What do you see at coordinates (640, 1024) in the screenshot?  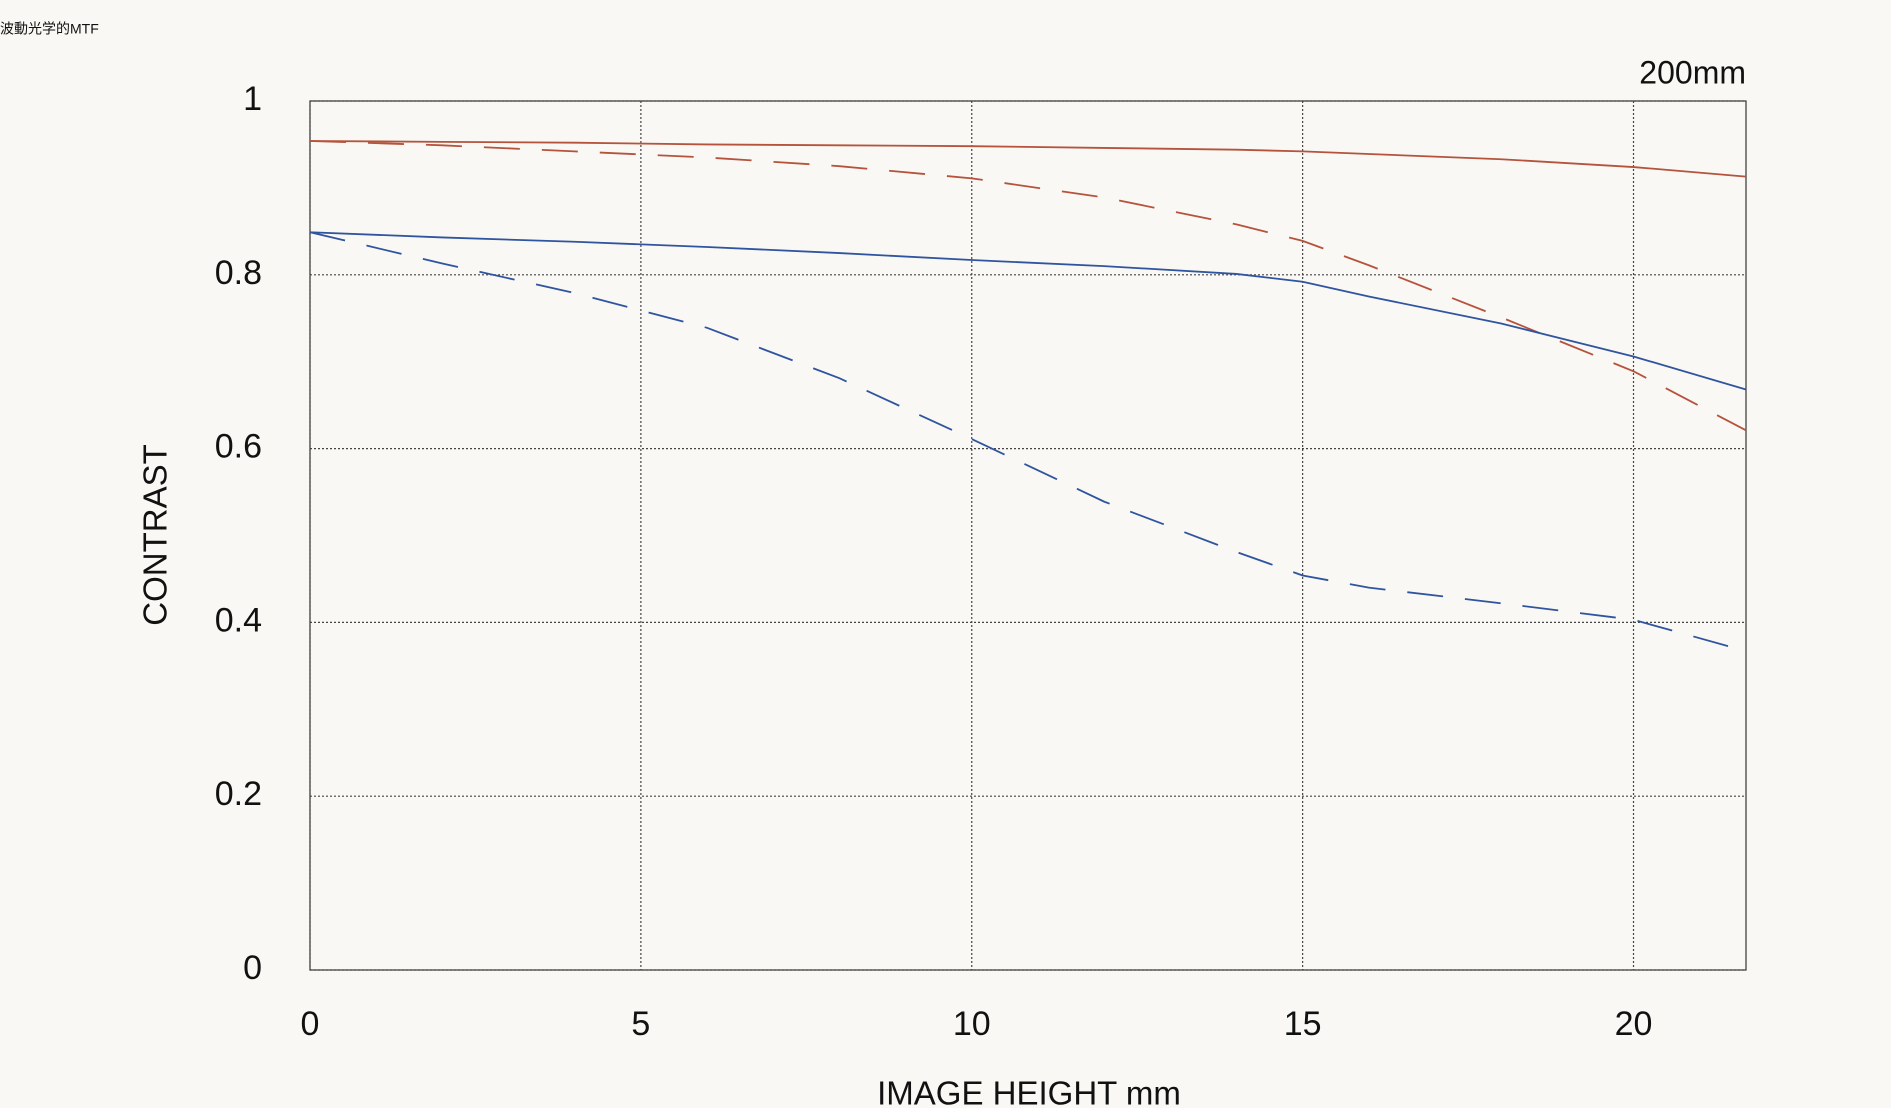 I see `x-tick-label: 5` at bounding box center [640, 1024].